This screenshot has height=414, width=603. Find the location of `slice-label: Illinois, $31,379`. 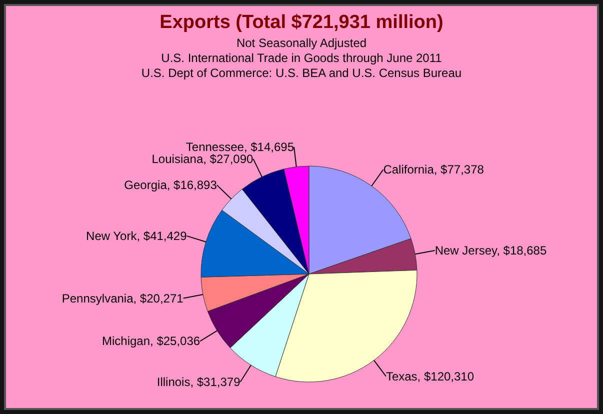

slice-label: Illinois, $31,379 is located at coordinates (198, 381).